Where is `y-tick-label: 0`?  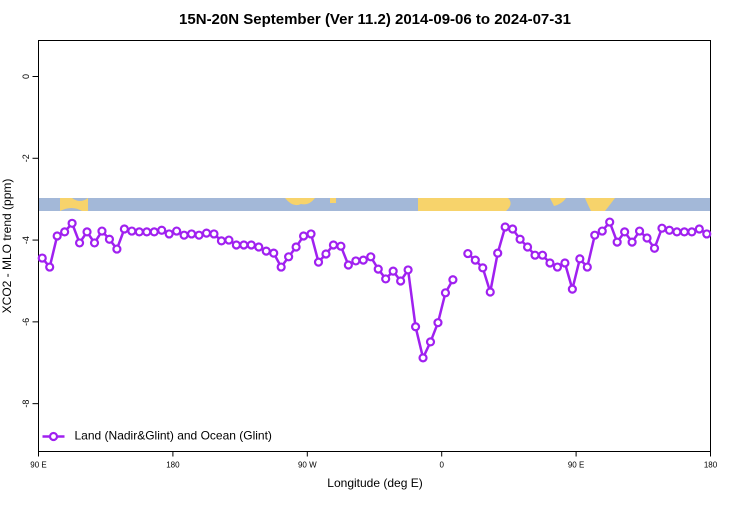
y-tick-label: 0 is located at coordinates (26, 76).